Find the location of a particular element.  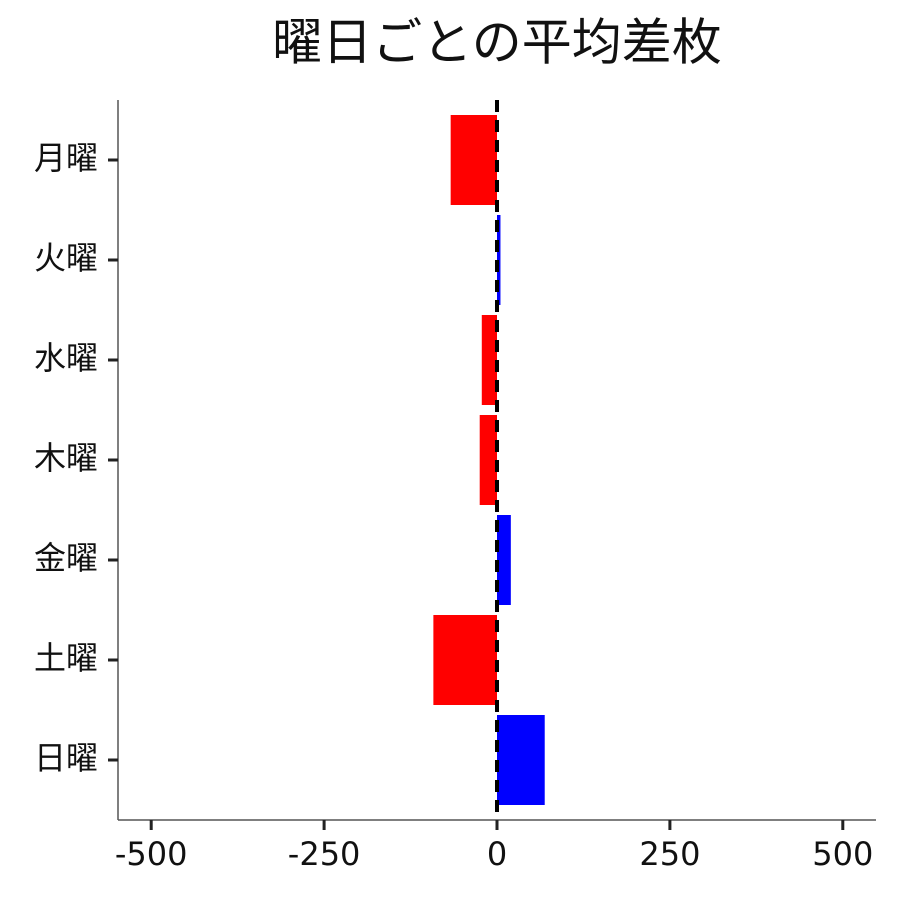

x-tick-label: -500 is located at coordinates (151, 854).